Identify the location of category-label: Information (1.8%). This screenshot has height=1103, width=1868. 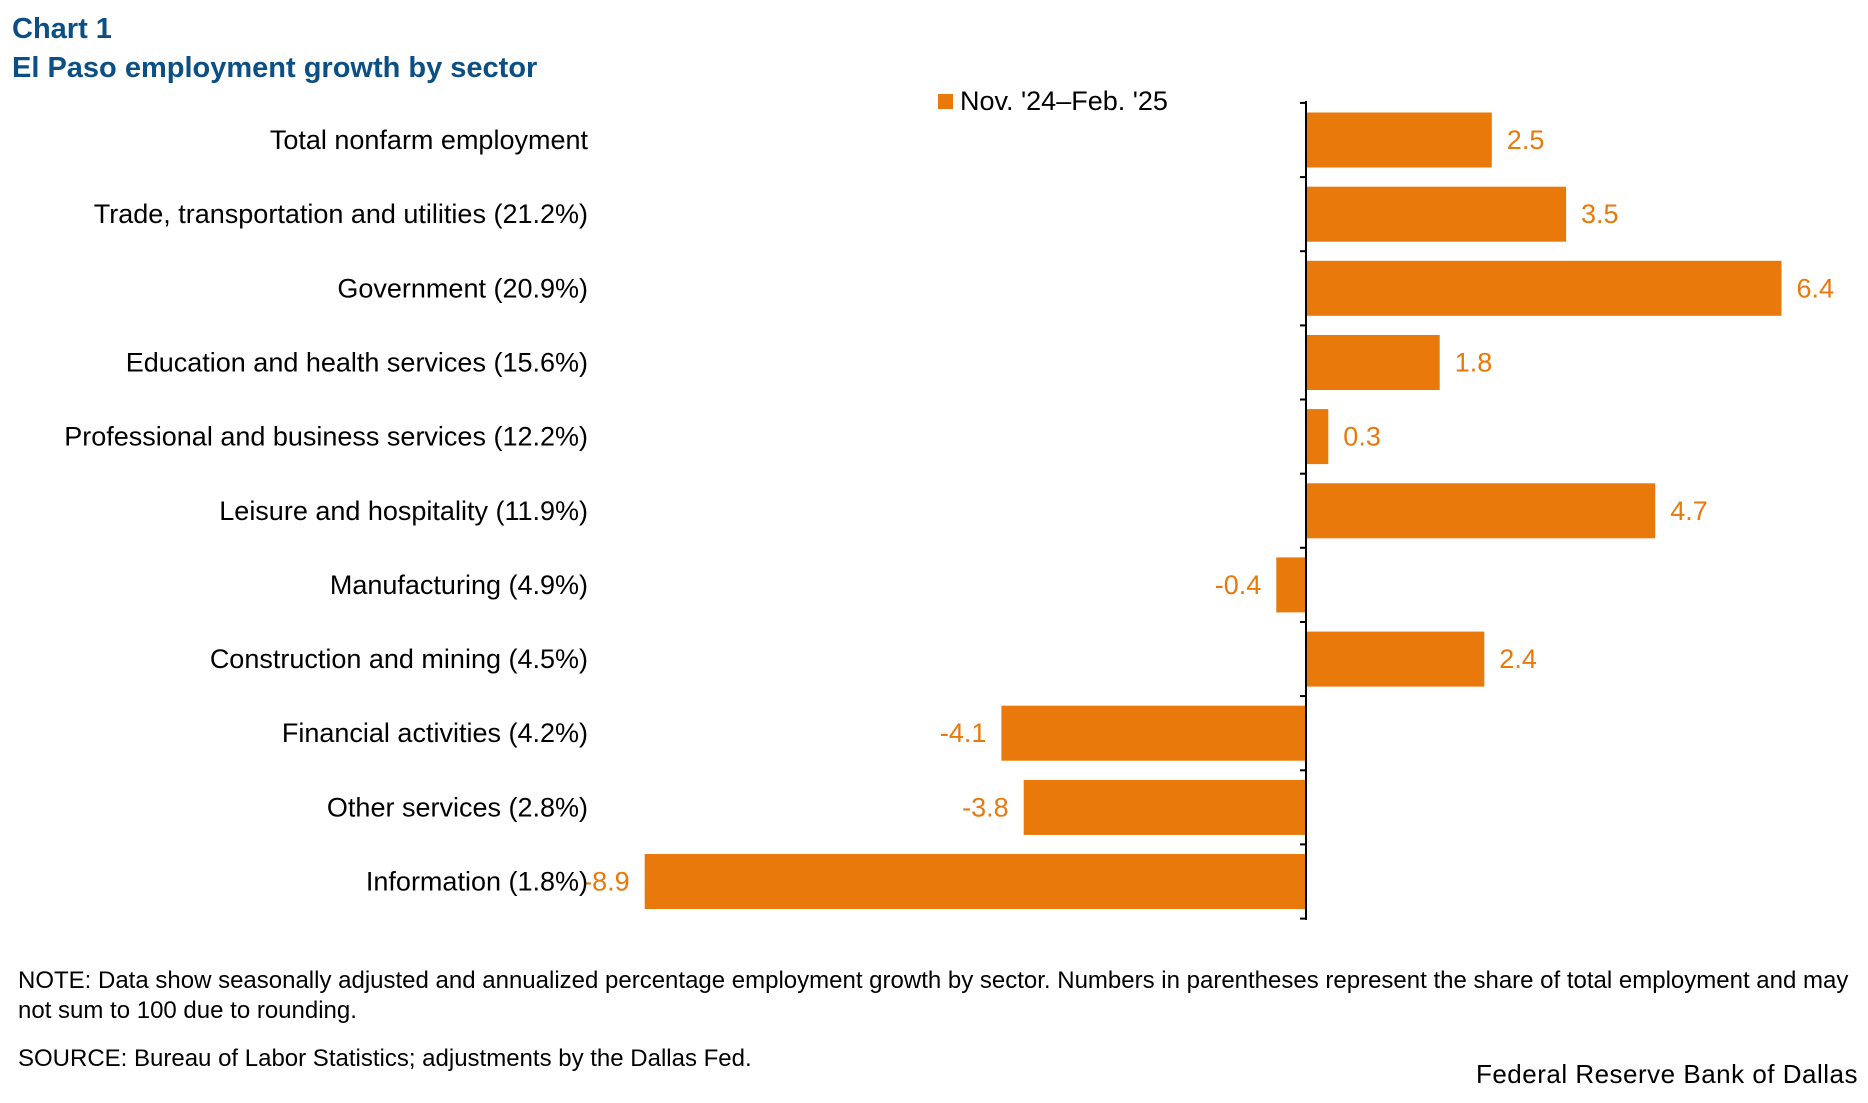
(477, 882).